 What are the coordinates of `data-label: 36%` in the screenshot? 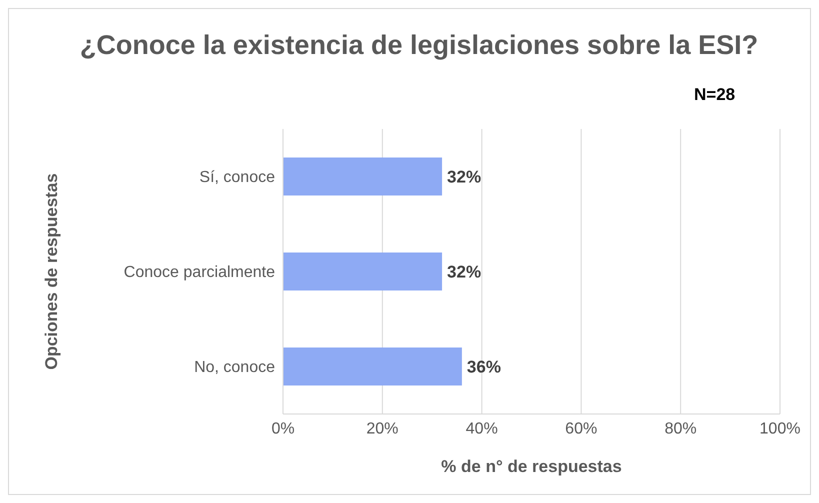 It's located at (483, 367).